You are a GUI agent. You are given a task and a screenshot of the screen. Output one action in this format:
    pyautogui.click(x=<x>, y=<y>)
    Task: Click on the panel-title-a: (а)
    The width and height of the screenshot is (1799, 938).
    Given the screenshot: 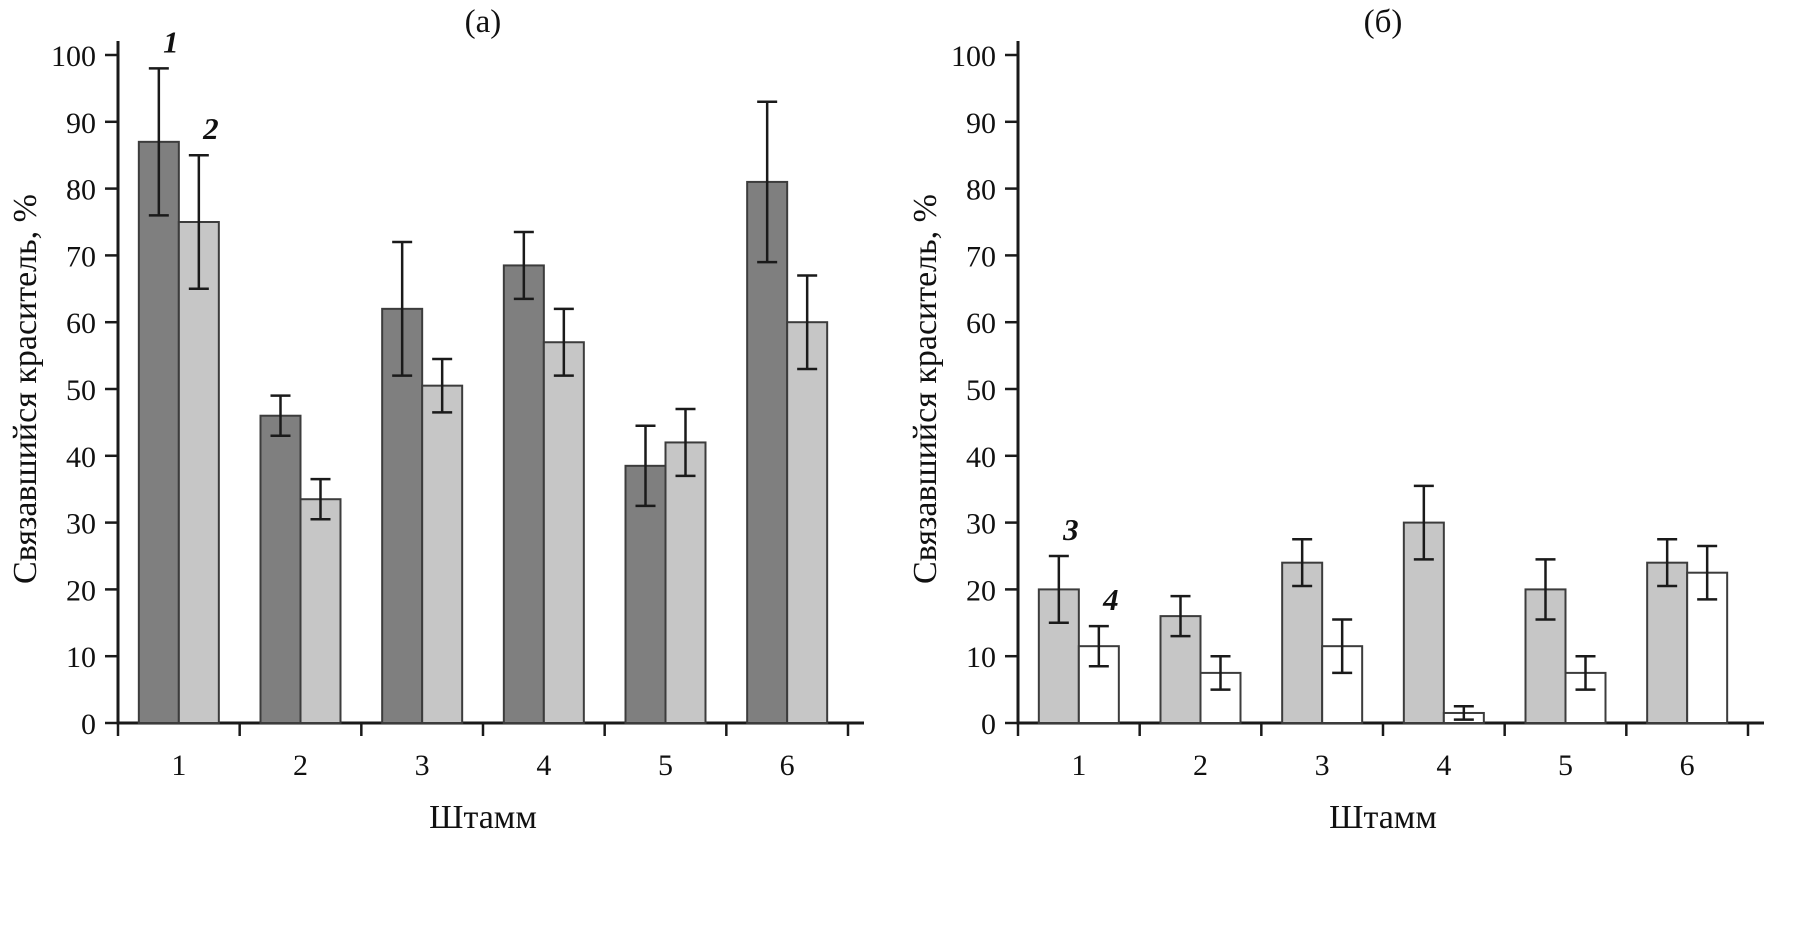 What is the action you would take?
    pyautogui.click(x=483, y=22)
    